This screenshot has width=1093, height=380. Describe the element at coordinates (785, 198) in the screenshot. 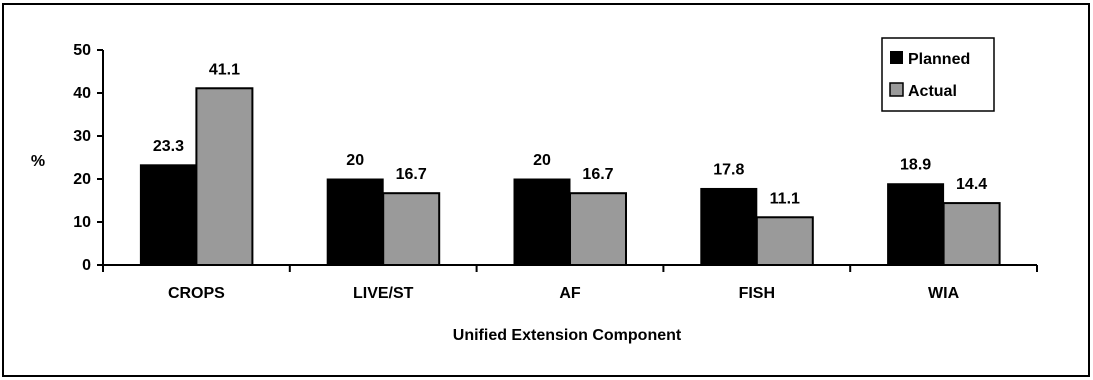

I see `data-label-actual: 11.1` at that location.